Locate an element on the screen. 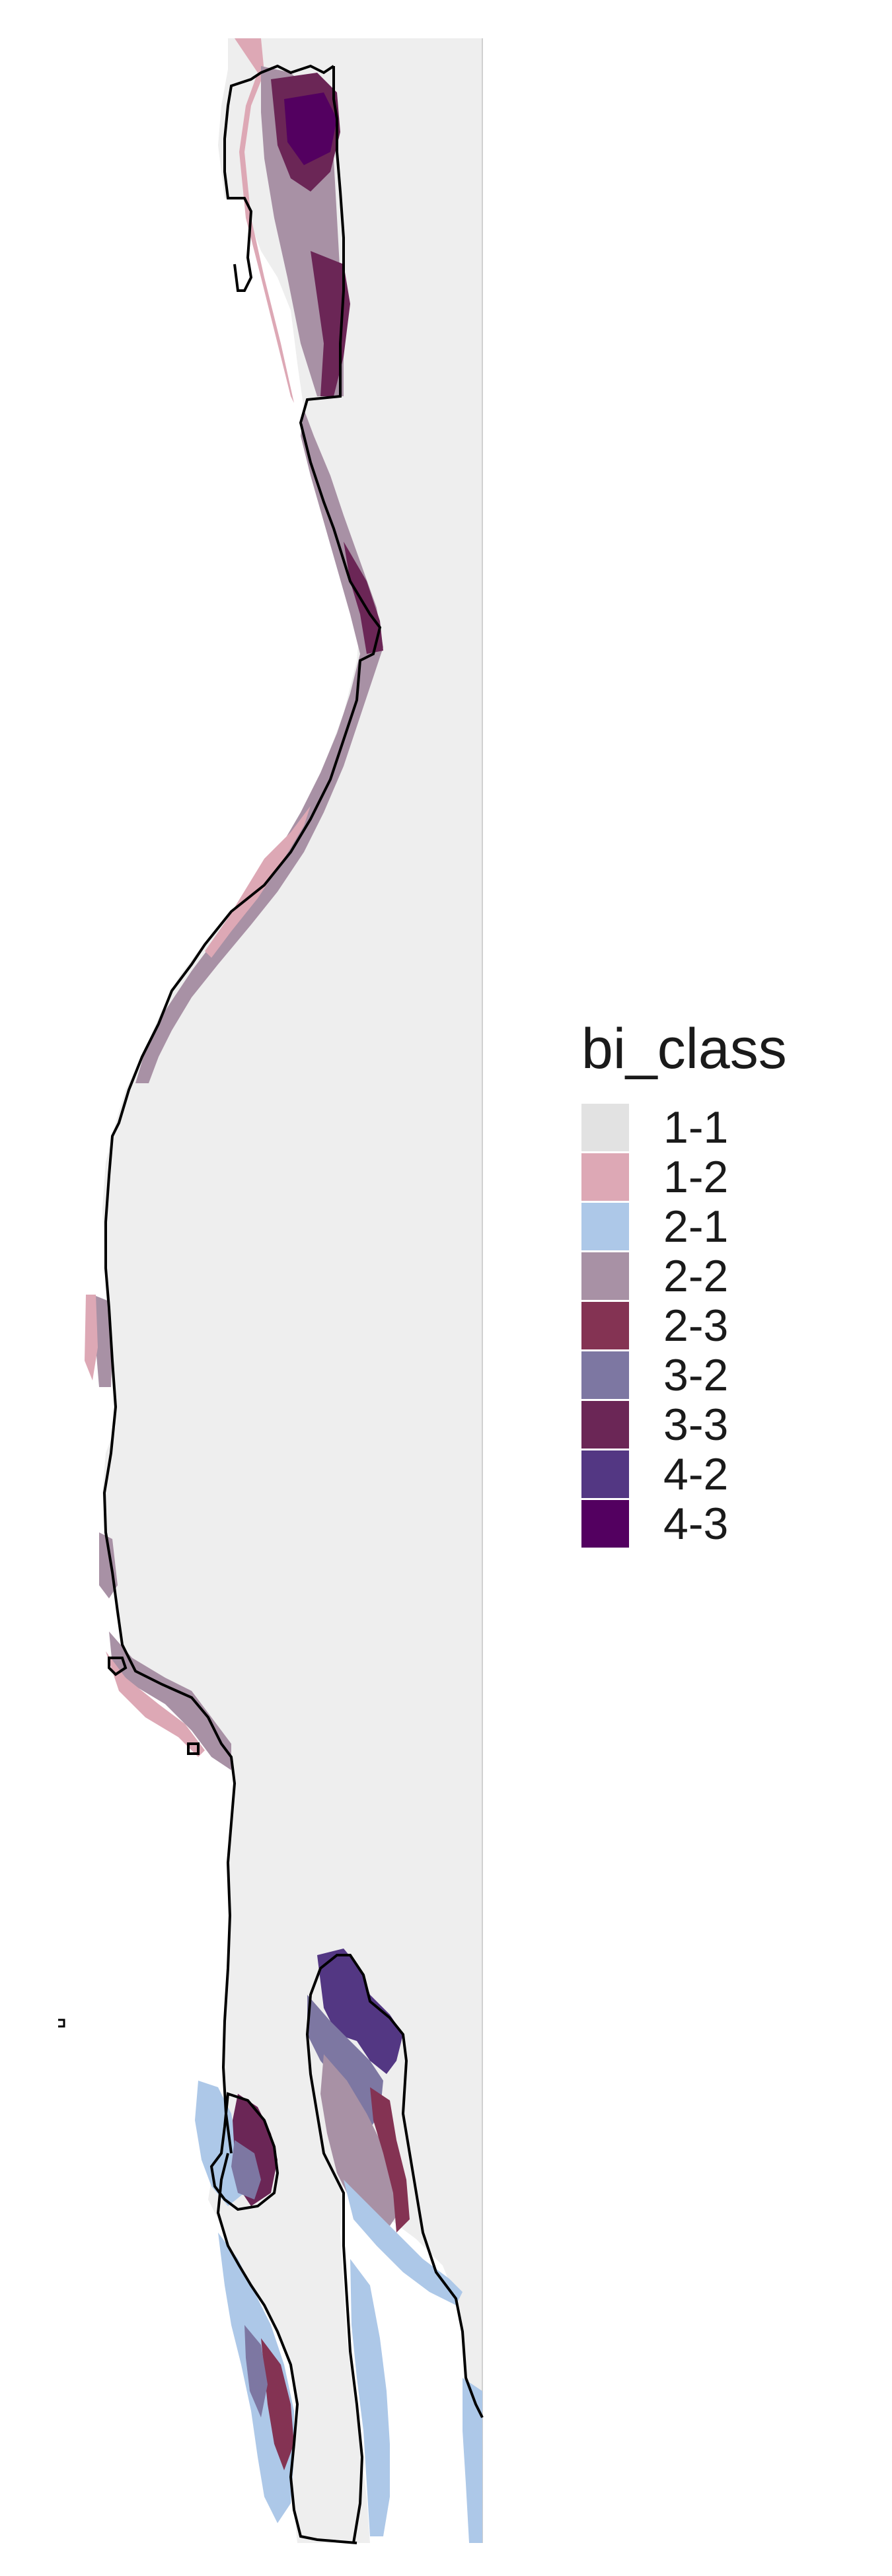 The image size is (892, 2576). patch-coast-mid is located at coordinates (102, 1341).